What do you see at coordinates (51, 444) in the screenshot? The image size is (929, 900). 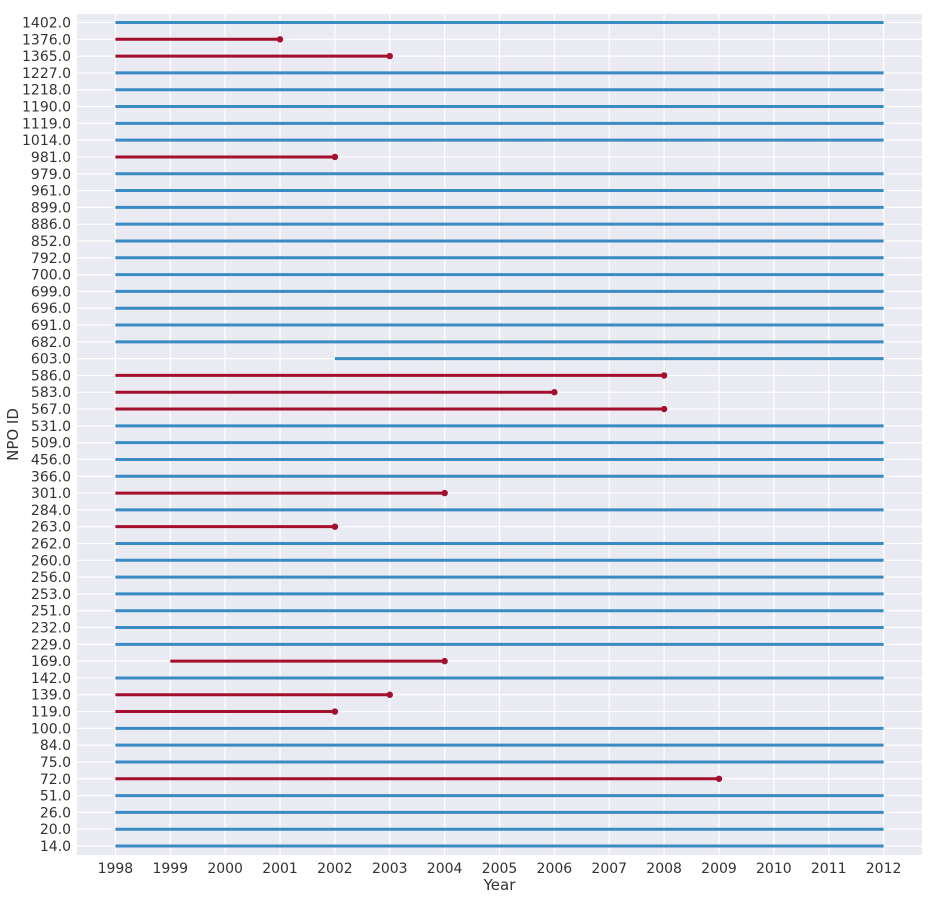 I see `y-tick-label-509.0: 509.0` at bounding box center [51, 444].